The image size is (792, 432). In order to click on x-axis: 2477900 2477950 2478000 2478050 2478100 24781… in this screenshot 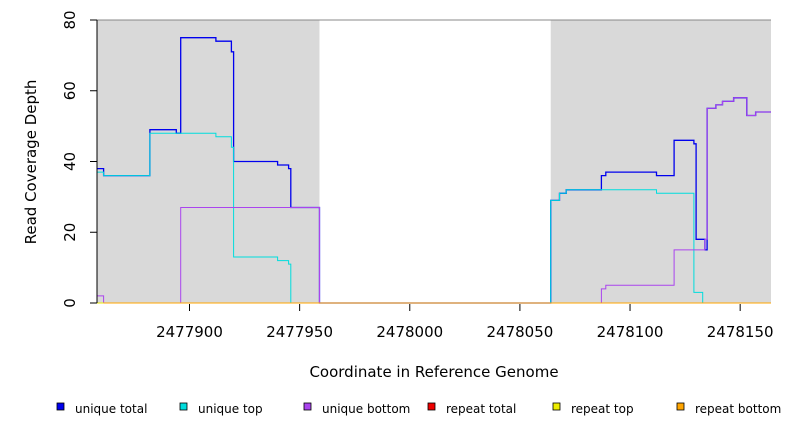, I will do `click(465, 322)`.